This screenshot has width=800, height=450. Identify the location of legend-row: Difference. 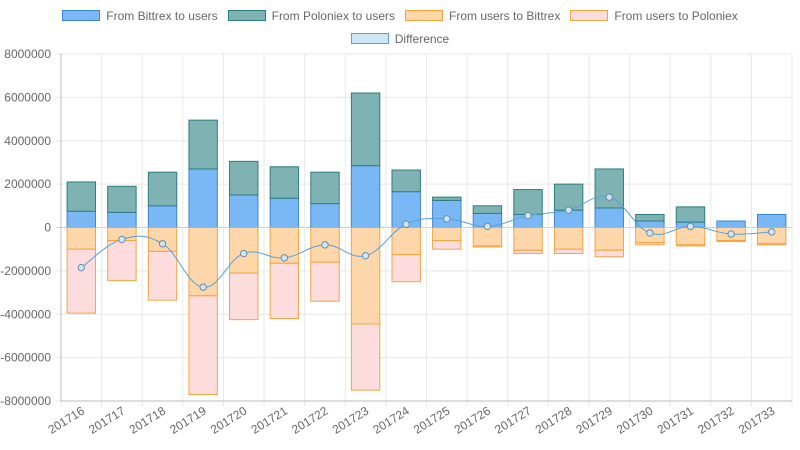
(400, 38).